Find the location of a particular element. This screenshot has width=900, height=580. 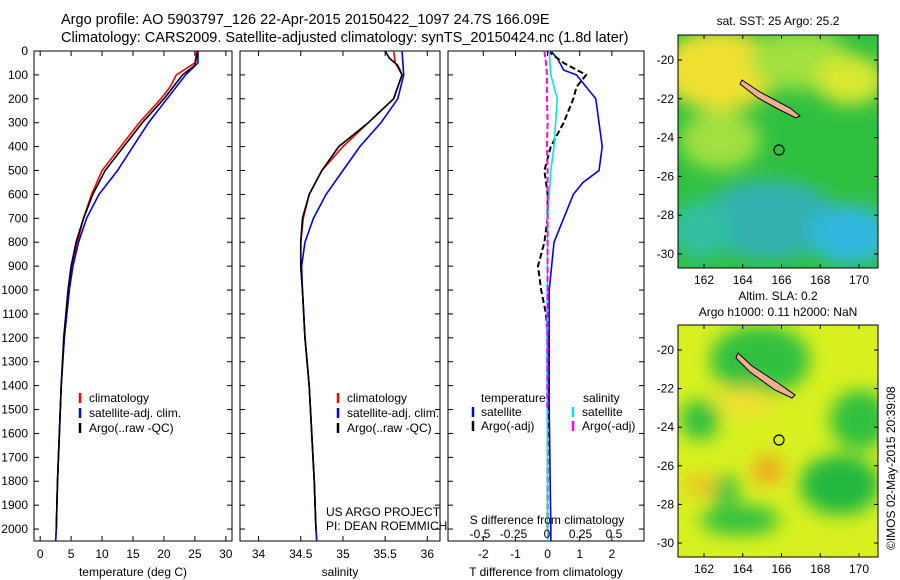

x-tick-label: 34.5 is located at coordinates (301, 554).